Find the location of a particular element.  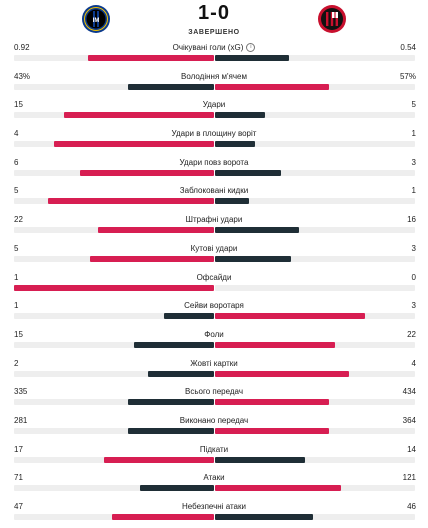

stat-label-text: Виконано передач is located at coordinates (214, 420).